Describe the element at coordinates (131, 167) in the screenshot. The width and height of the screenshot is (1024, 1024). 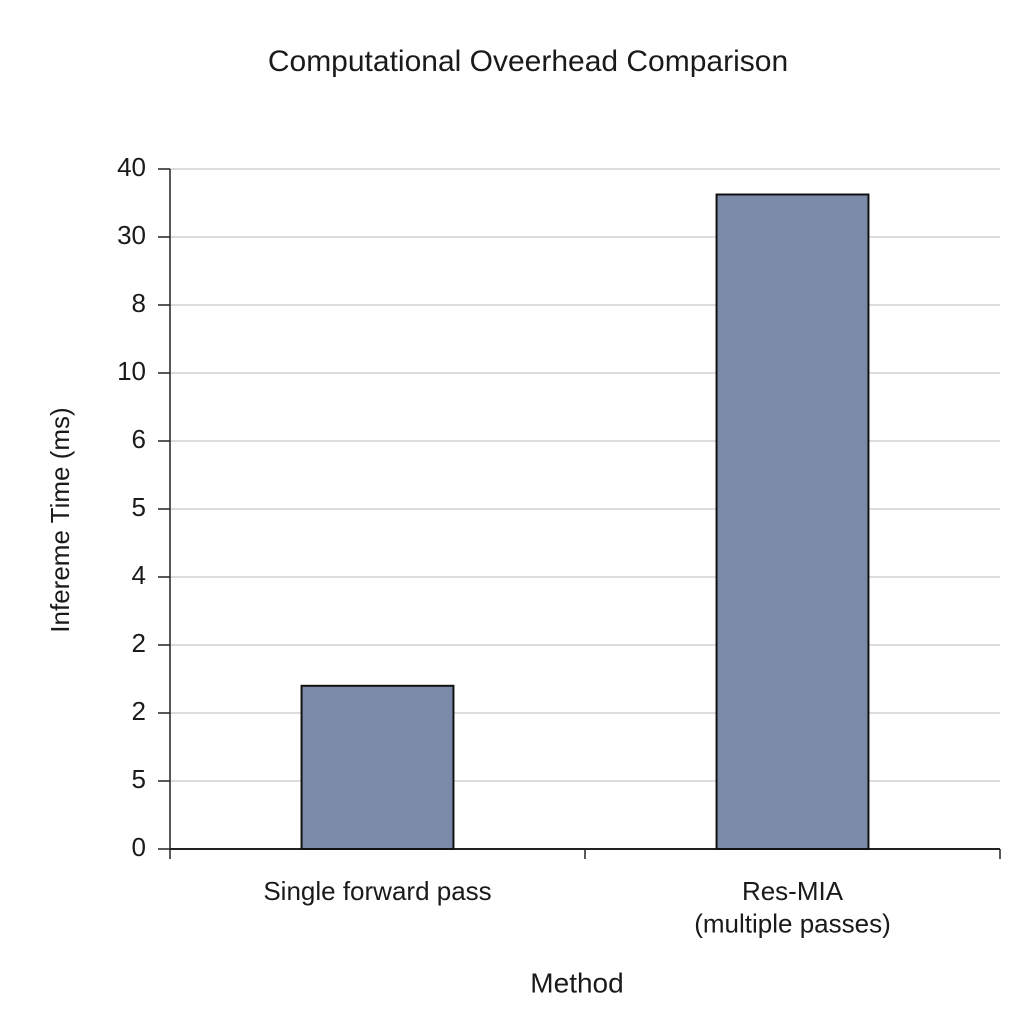
I see `y-tick-label: 40` at that location.